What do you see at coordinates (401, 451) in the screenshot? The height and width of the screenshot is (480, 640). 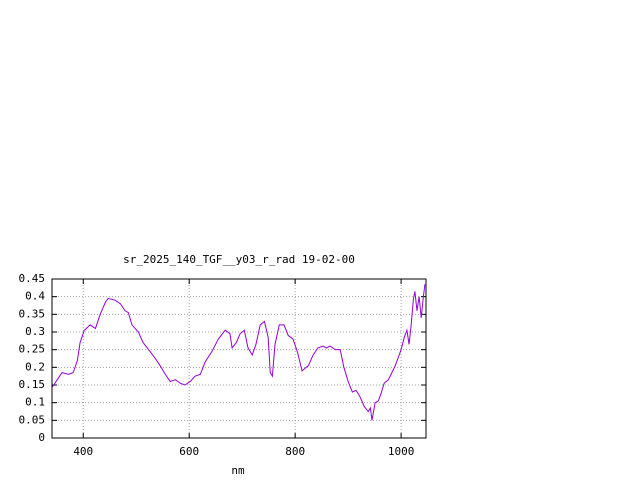 I see `x-tick-label: 1000` at bounding box center [401, 451].